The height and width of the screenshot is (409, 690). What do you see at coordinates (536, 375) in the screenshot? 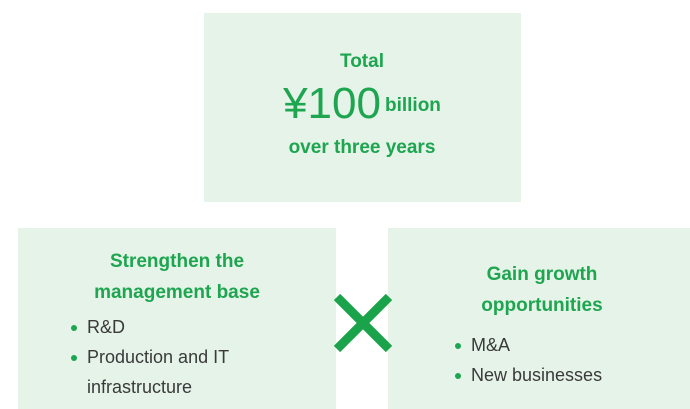
I see `right-bullet: New businesses` at bounding box center [536, 375].